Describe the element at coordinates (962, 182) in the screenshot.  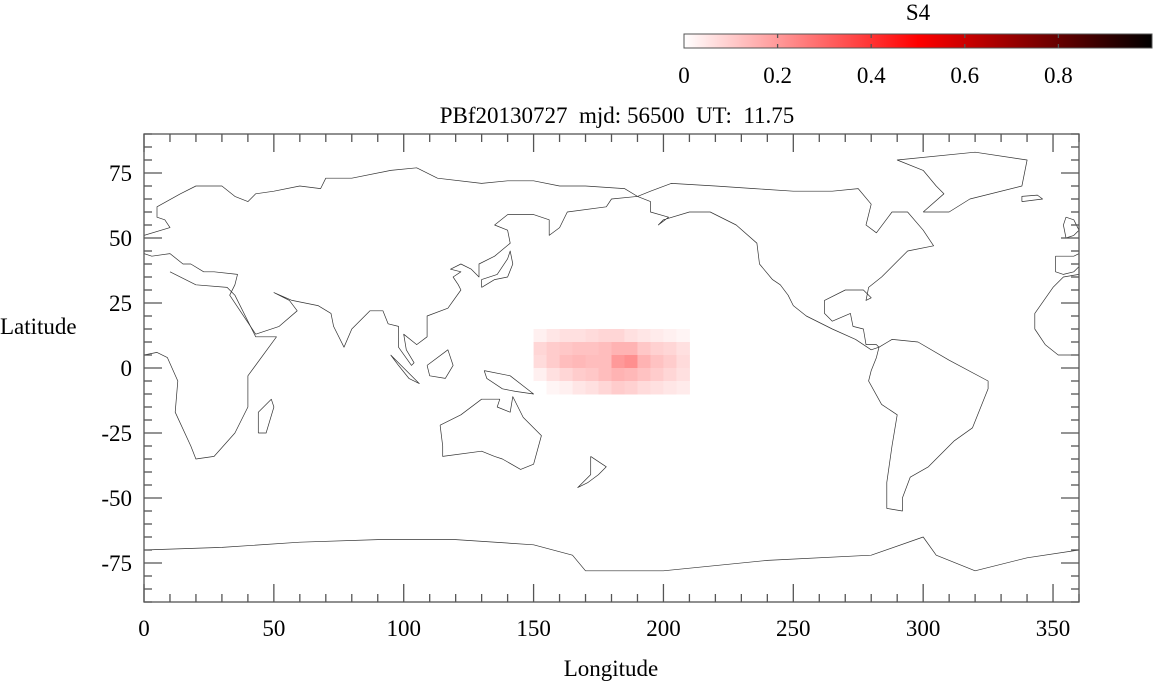
I see `coastline-greenland` at that location.